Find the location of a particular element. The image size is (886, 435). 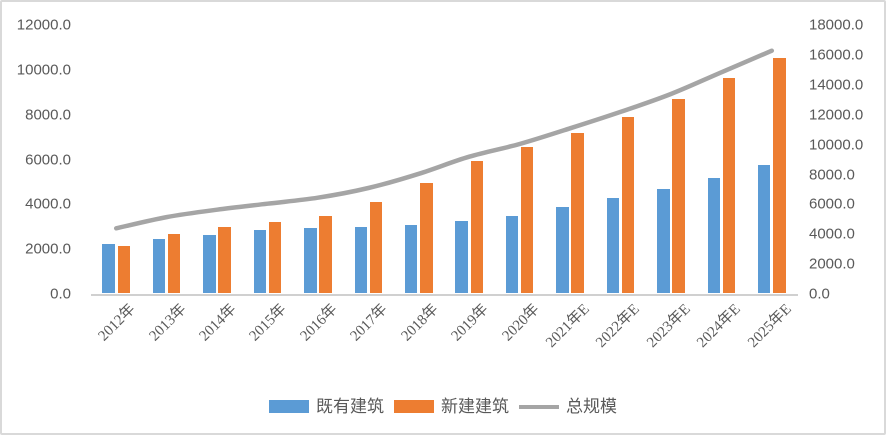

bar-new-2025年E is located at coordinates (779, 175).